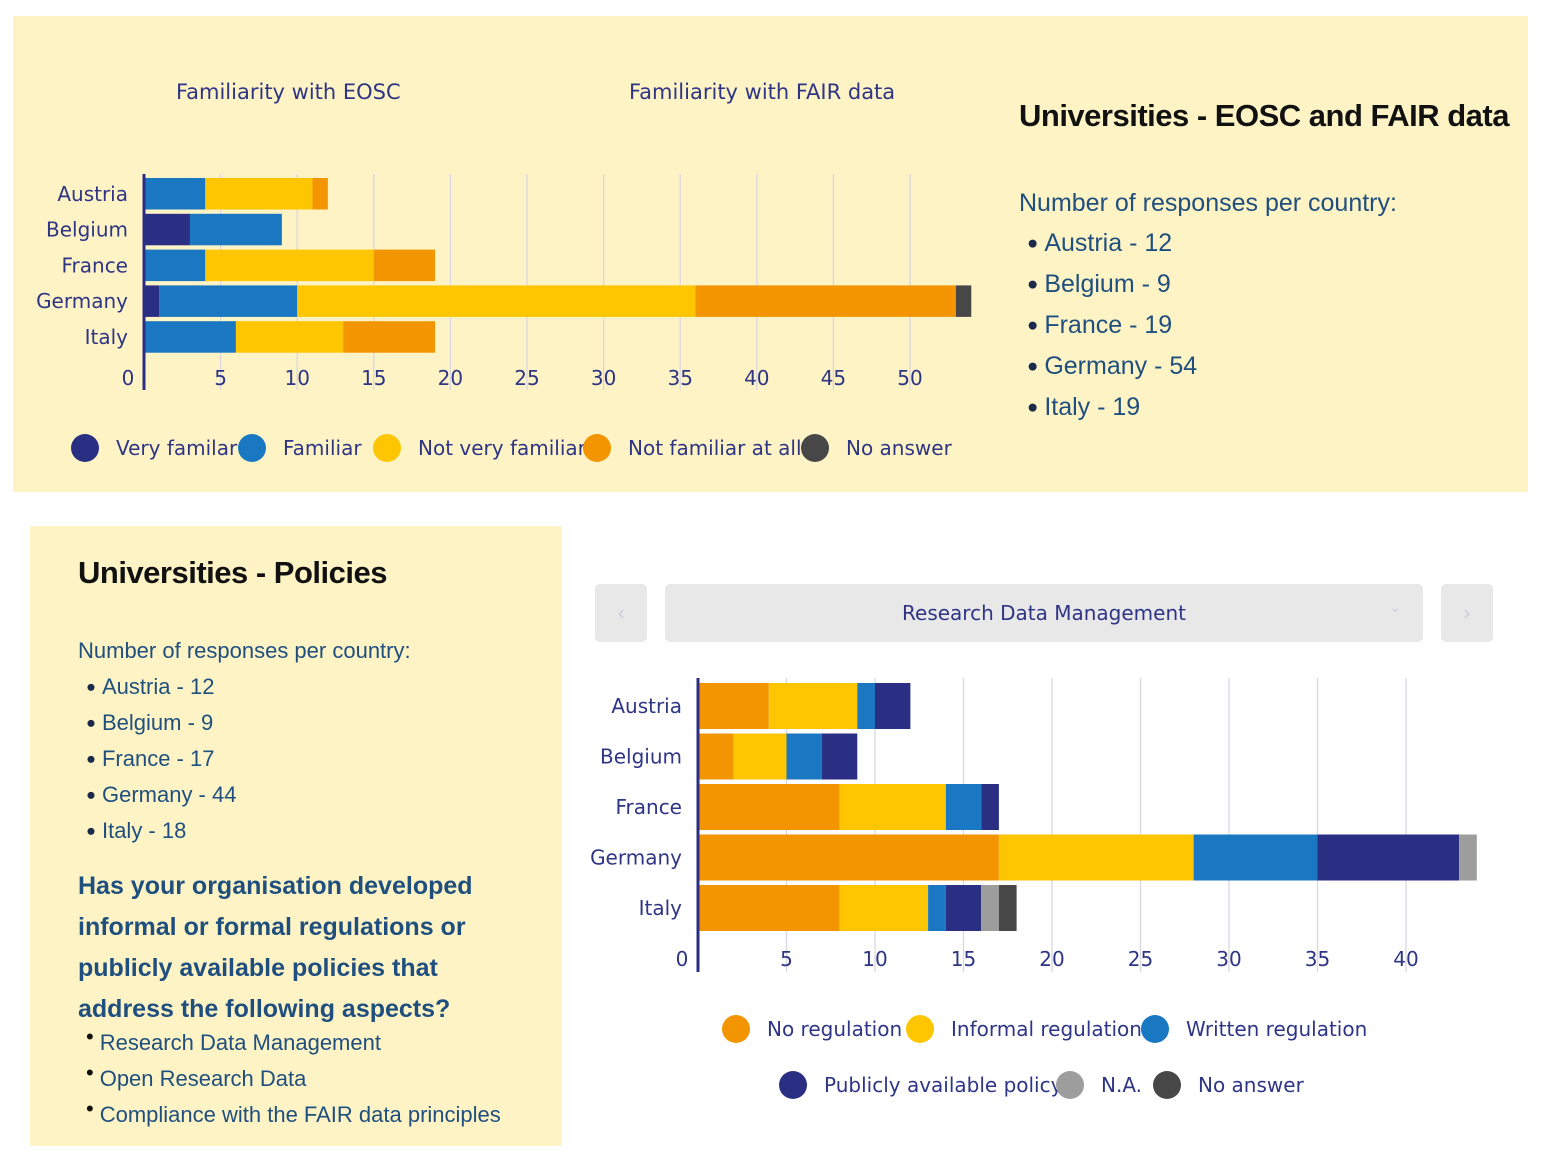 Image resolution: width=1543 pixels, height=1168 pixels. I want to click on bar-italy-written-regulation, so click(937, 908).